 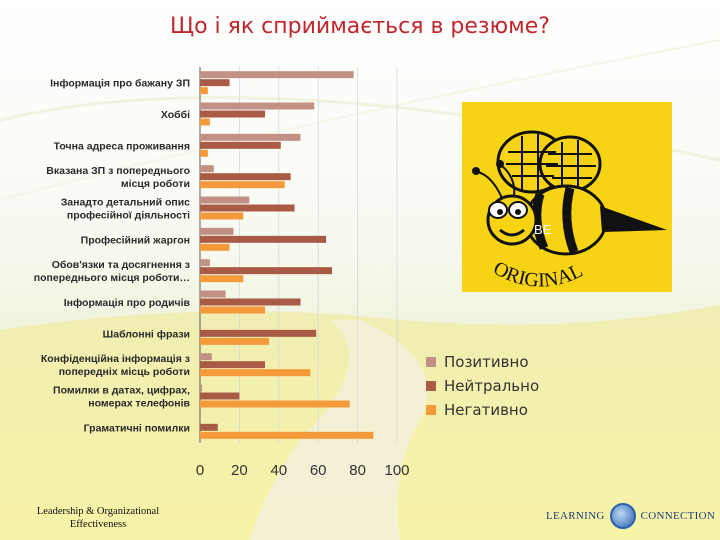 I want to click on legend-label-positive: Позитивно, so click(x=486, y=362).